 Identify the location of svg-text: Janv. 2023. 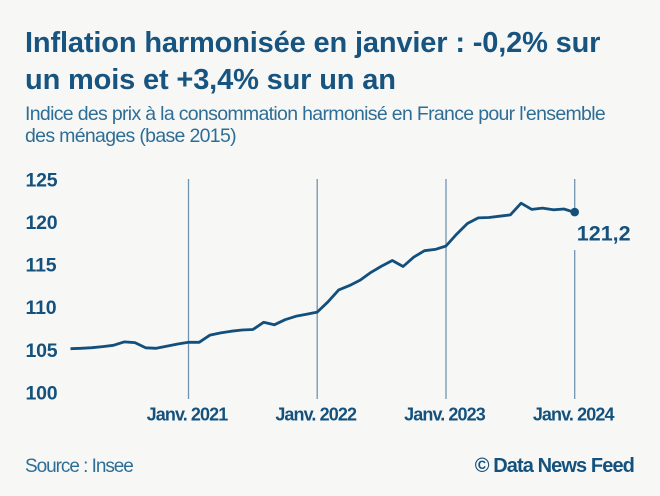
(445, 414).